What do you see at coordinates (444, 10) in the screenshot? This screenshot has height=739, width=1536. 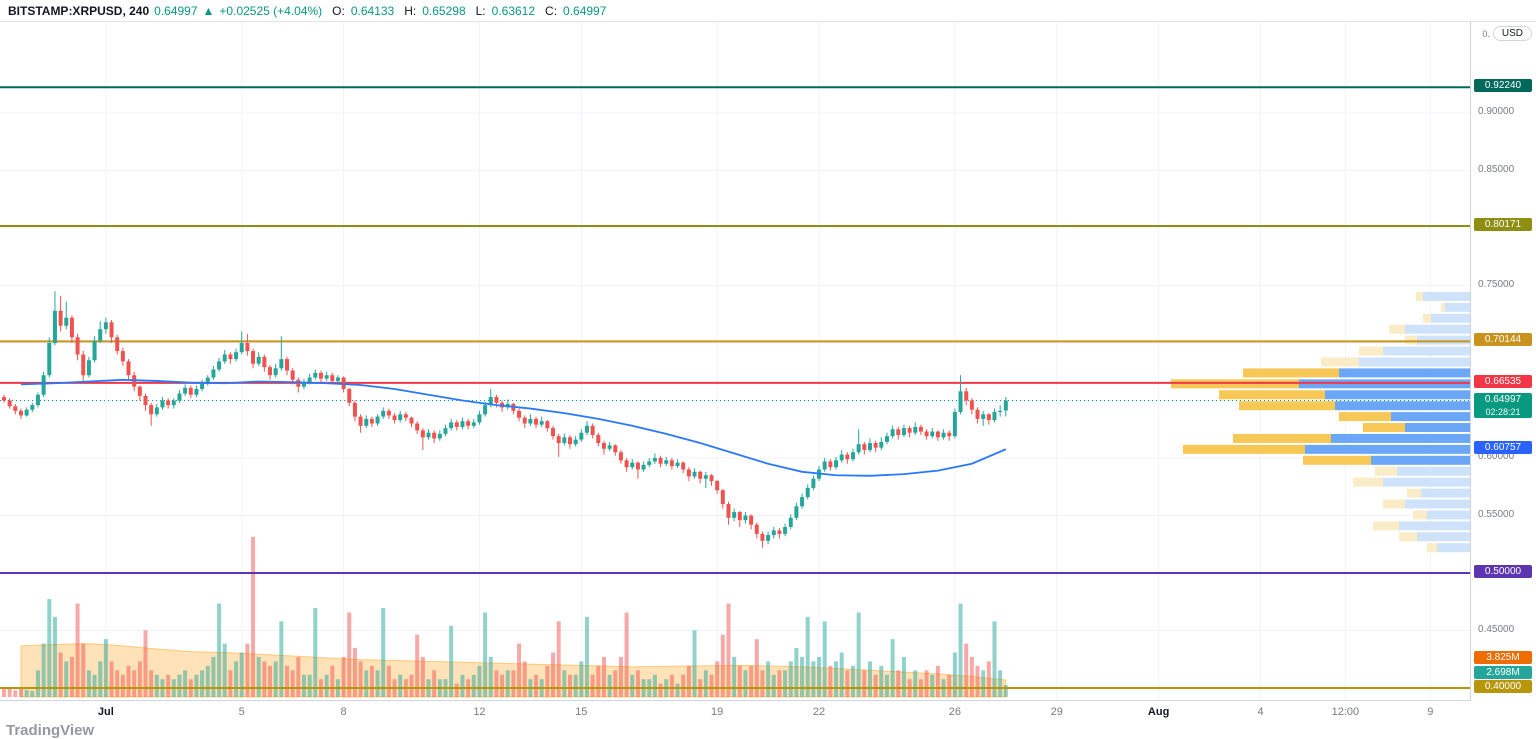 I see `high-value: 0.65298` at bounding box center [444, 10].